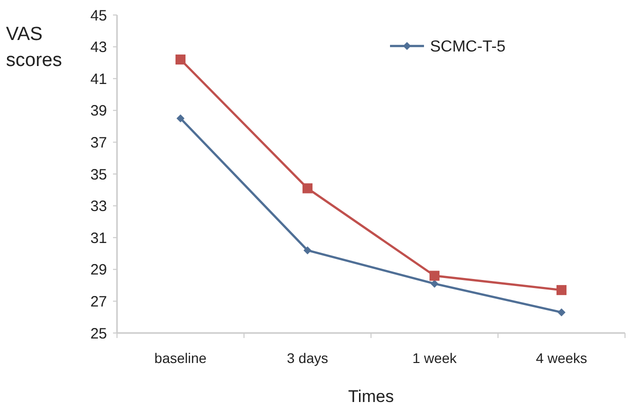 This screenshot has height=410, width=631. I want to click on y-tick-label: 35, so click(98, 175).